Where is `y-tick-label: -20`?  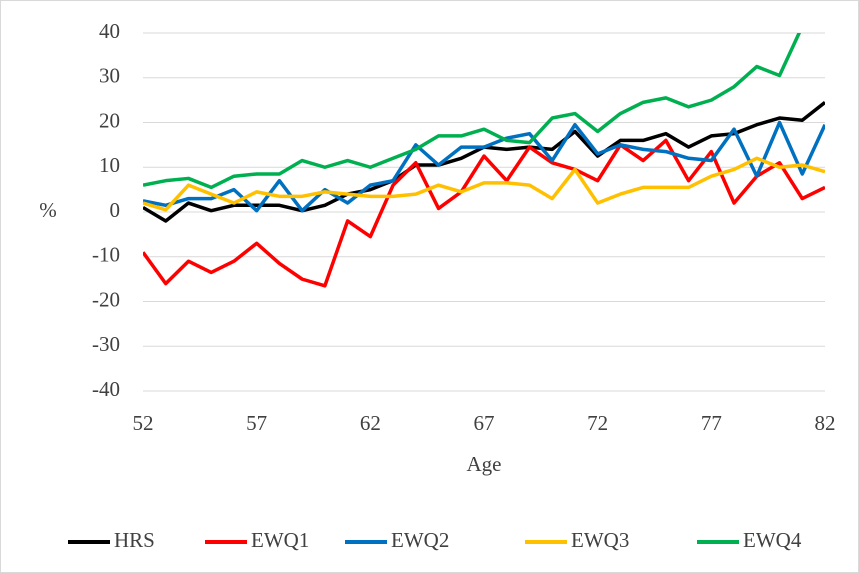 y-tick-label: -20 is located at coordinates (106, 299).